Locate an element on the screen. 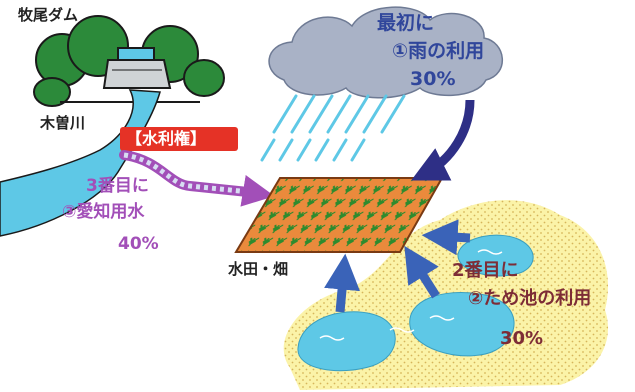 The height and width of the screenshot is (392, 635). pond-arrow-middle is located at coordinates (422, 272).